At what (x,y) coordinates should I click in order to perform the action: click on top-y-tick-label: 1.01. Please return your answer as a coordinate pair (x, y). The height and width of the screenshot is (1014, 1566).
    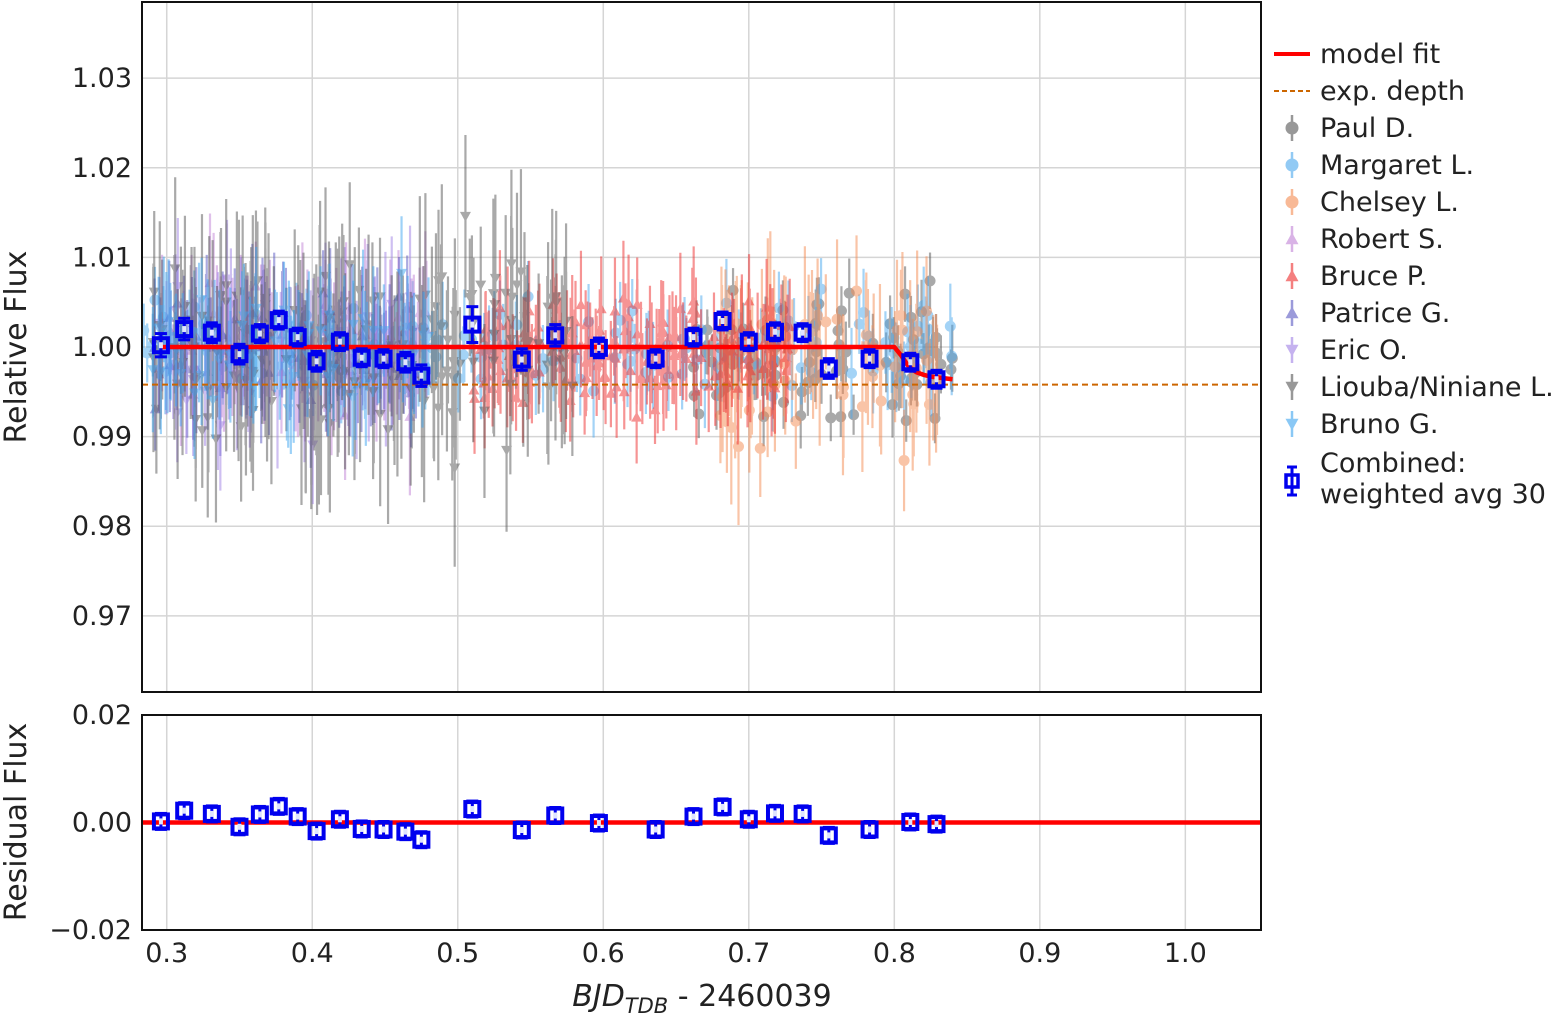
    Looking at the image, I should click on (102, 257).